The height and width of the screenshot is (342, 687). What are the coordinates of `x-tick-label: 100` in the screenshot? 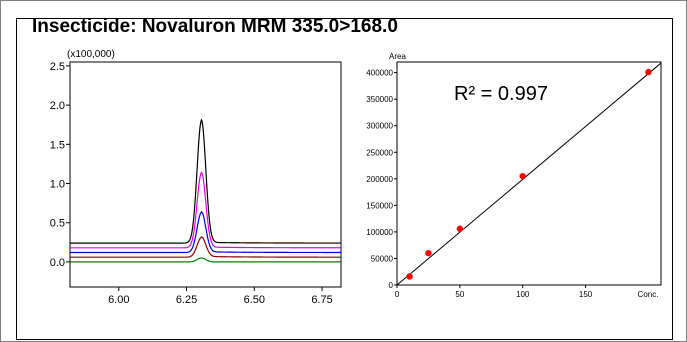 It's located at (523, 294).